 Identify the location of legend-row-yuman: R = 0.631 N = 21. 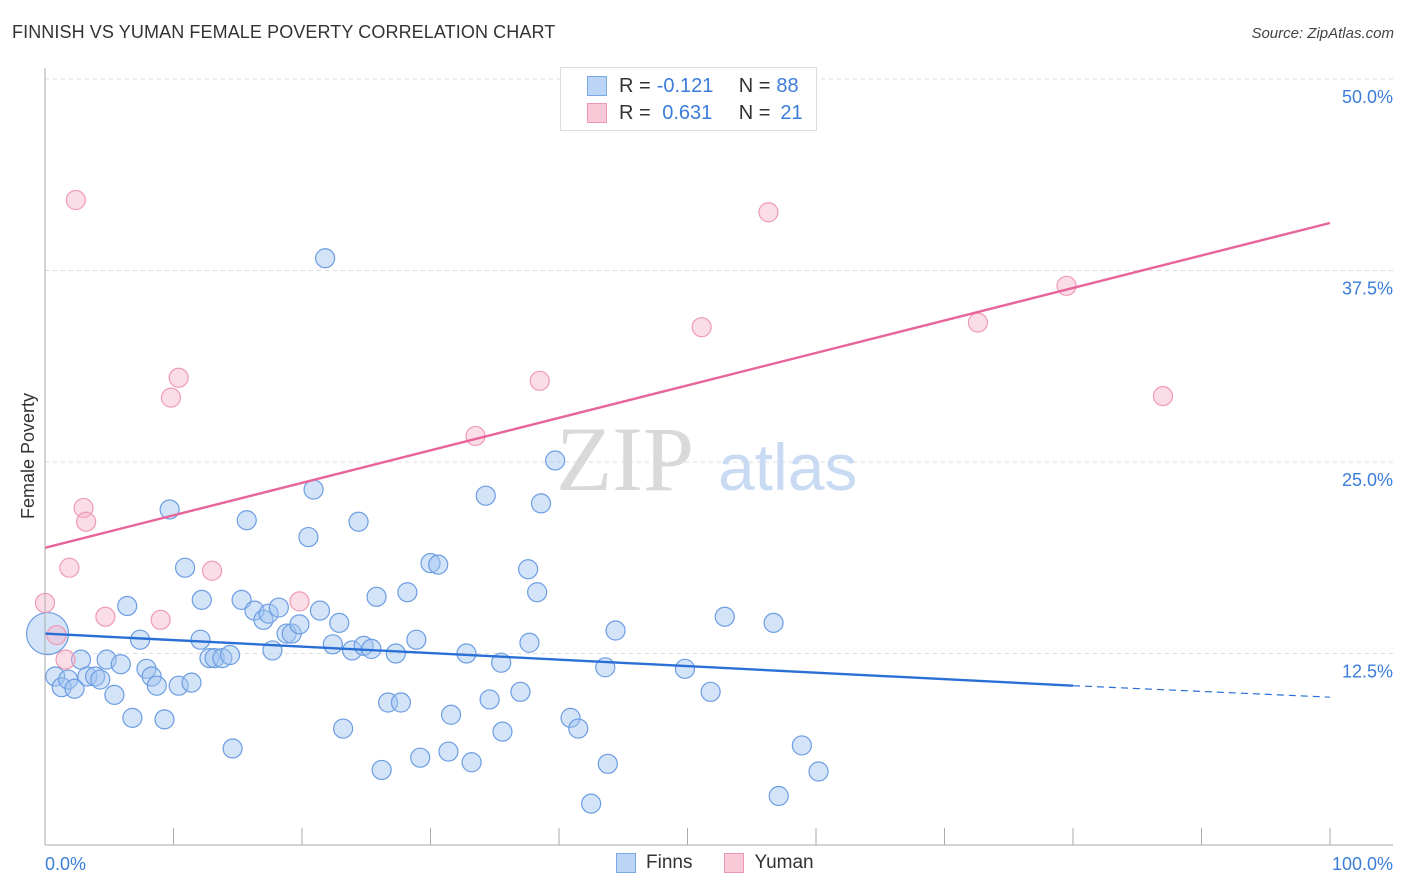
(695, 113).